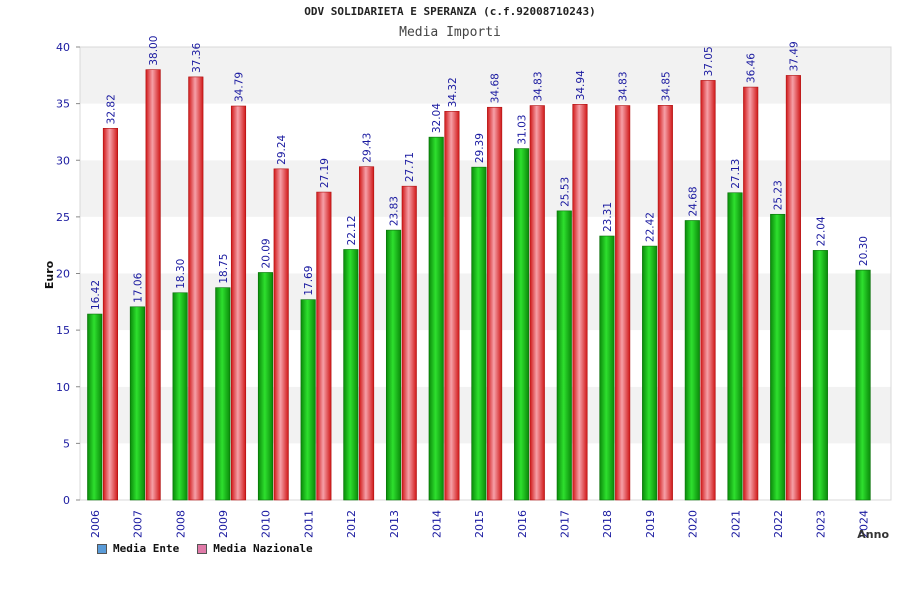 The image size is (900, 600). What do you see at coordinates (650, 524) in the screenshot?
I see `x-tick-label: 2019` at bounding box center [650, 524].